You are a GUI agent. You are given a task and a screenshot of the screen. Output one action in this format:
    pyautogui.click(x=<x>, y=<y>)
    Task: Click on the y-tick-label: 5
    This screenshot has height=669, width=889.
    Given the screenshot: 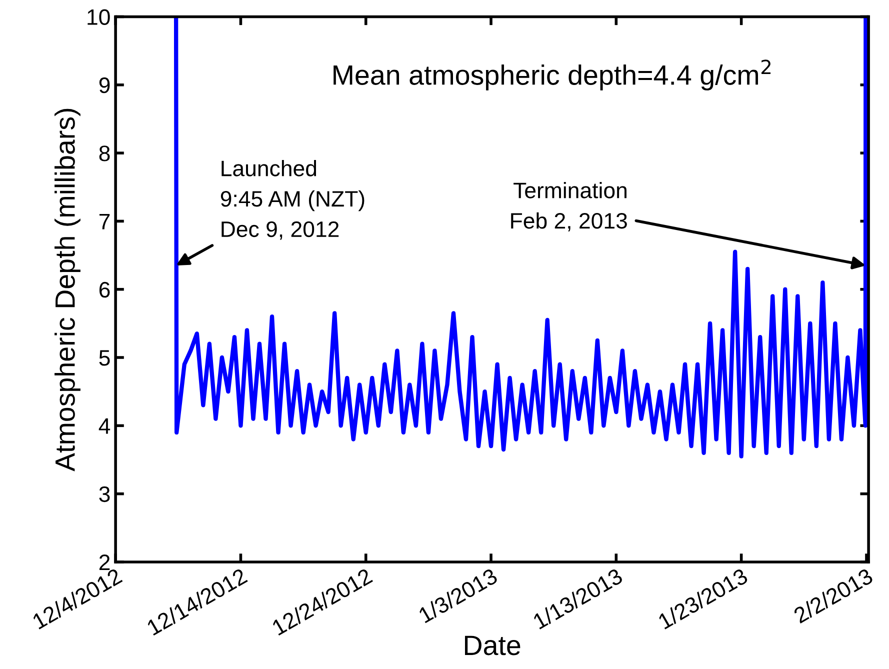 What is the action you would take?
    pyautogui.click(x=104, y=358)
    